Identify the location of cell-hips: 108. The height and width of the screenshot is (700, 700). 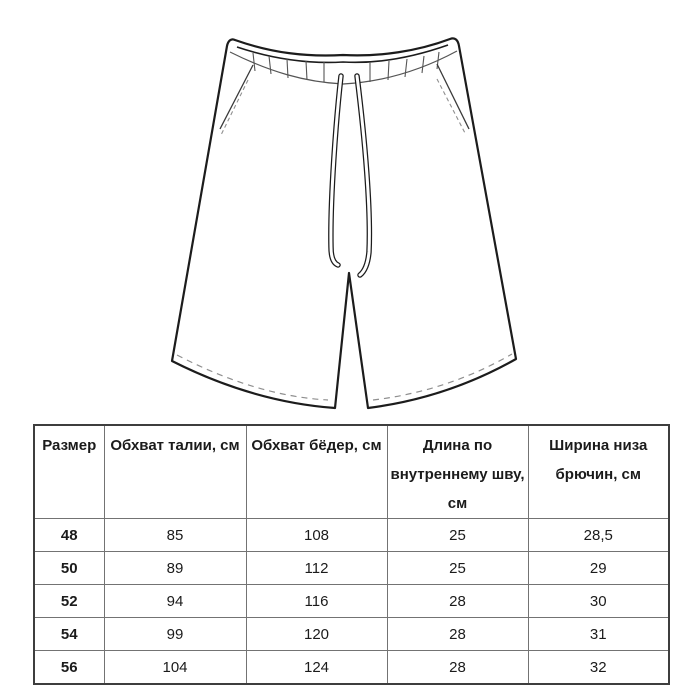
(316, 535).